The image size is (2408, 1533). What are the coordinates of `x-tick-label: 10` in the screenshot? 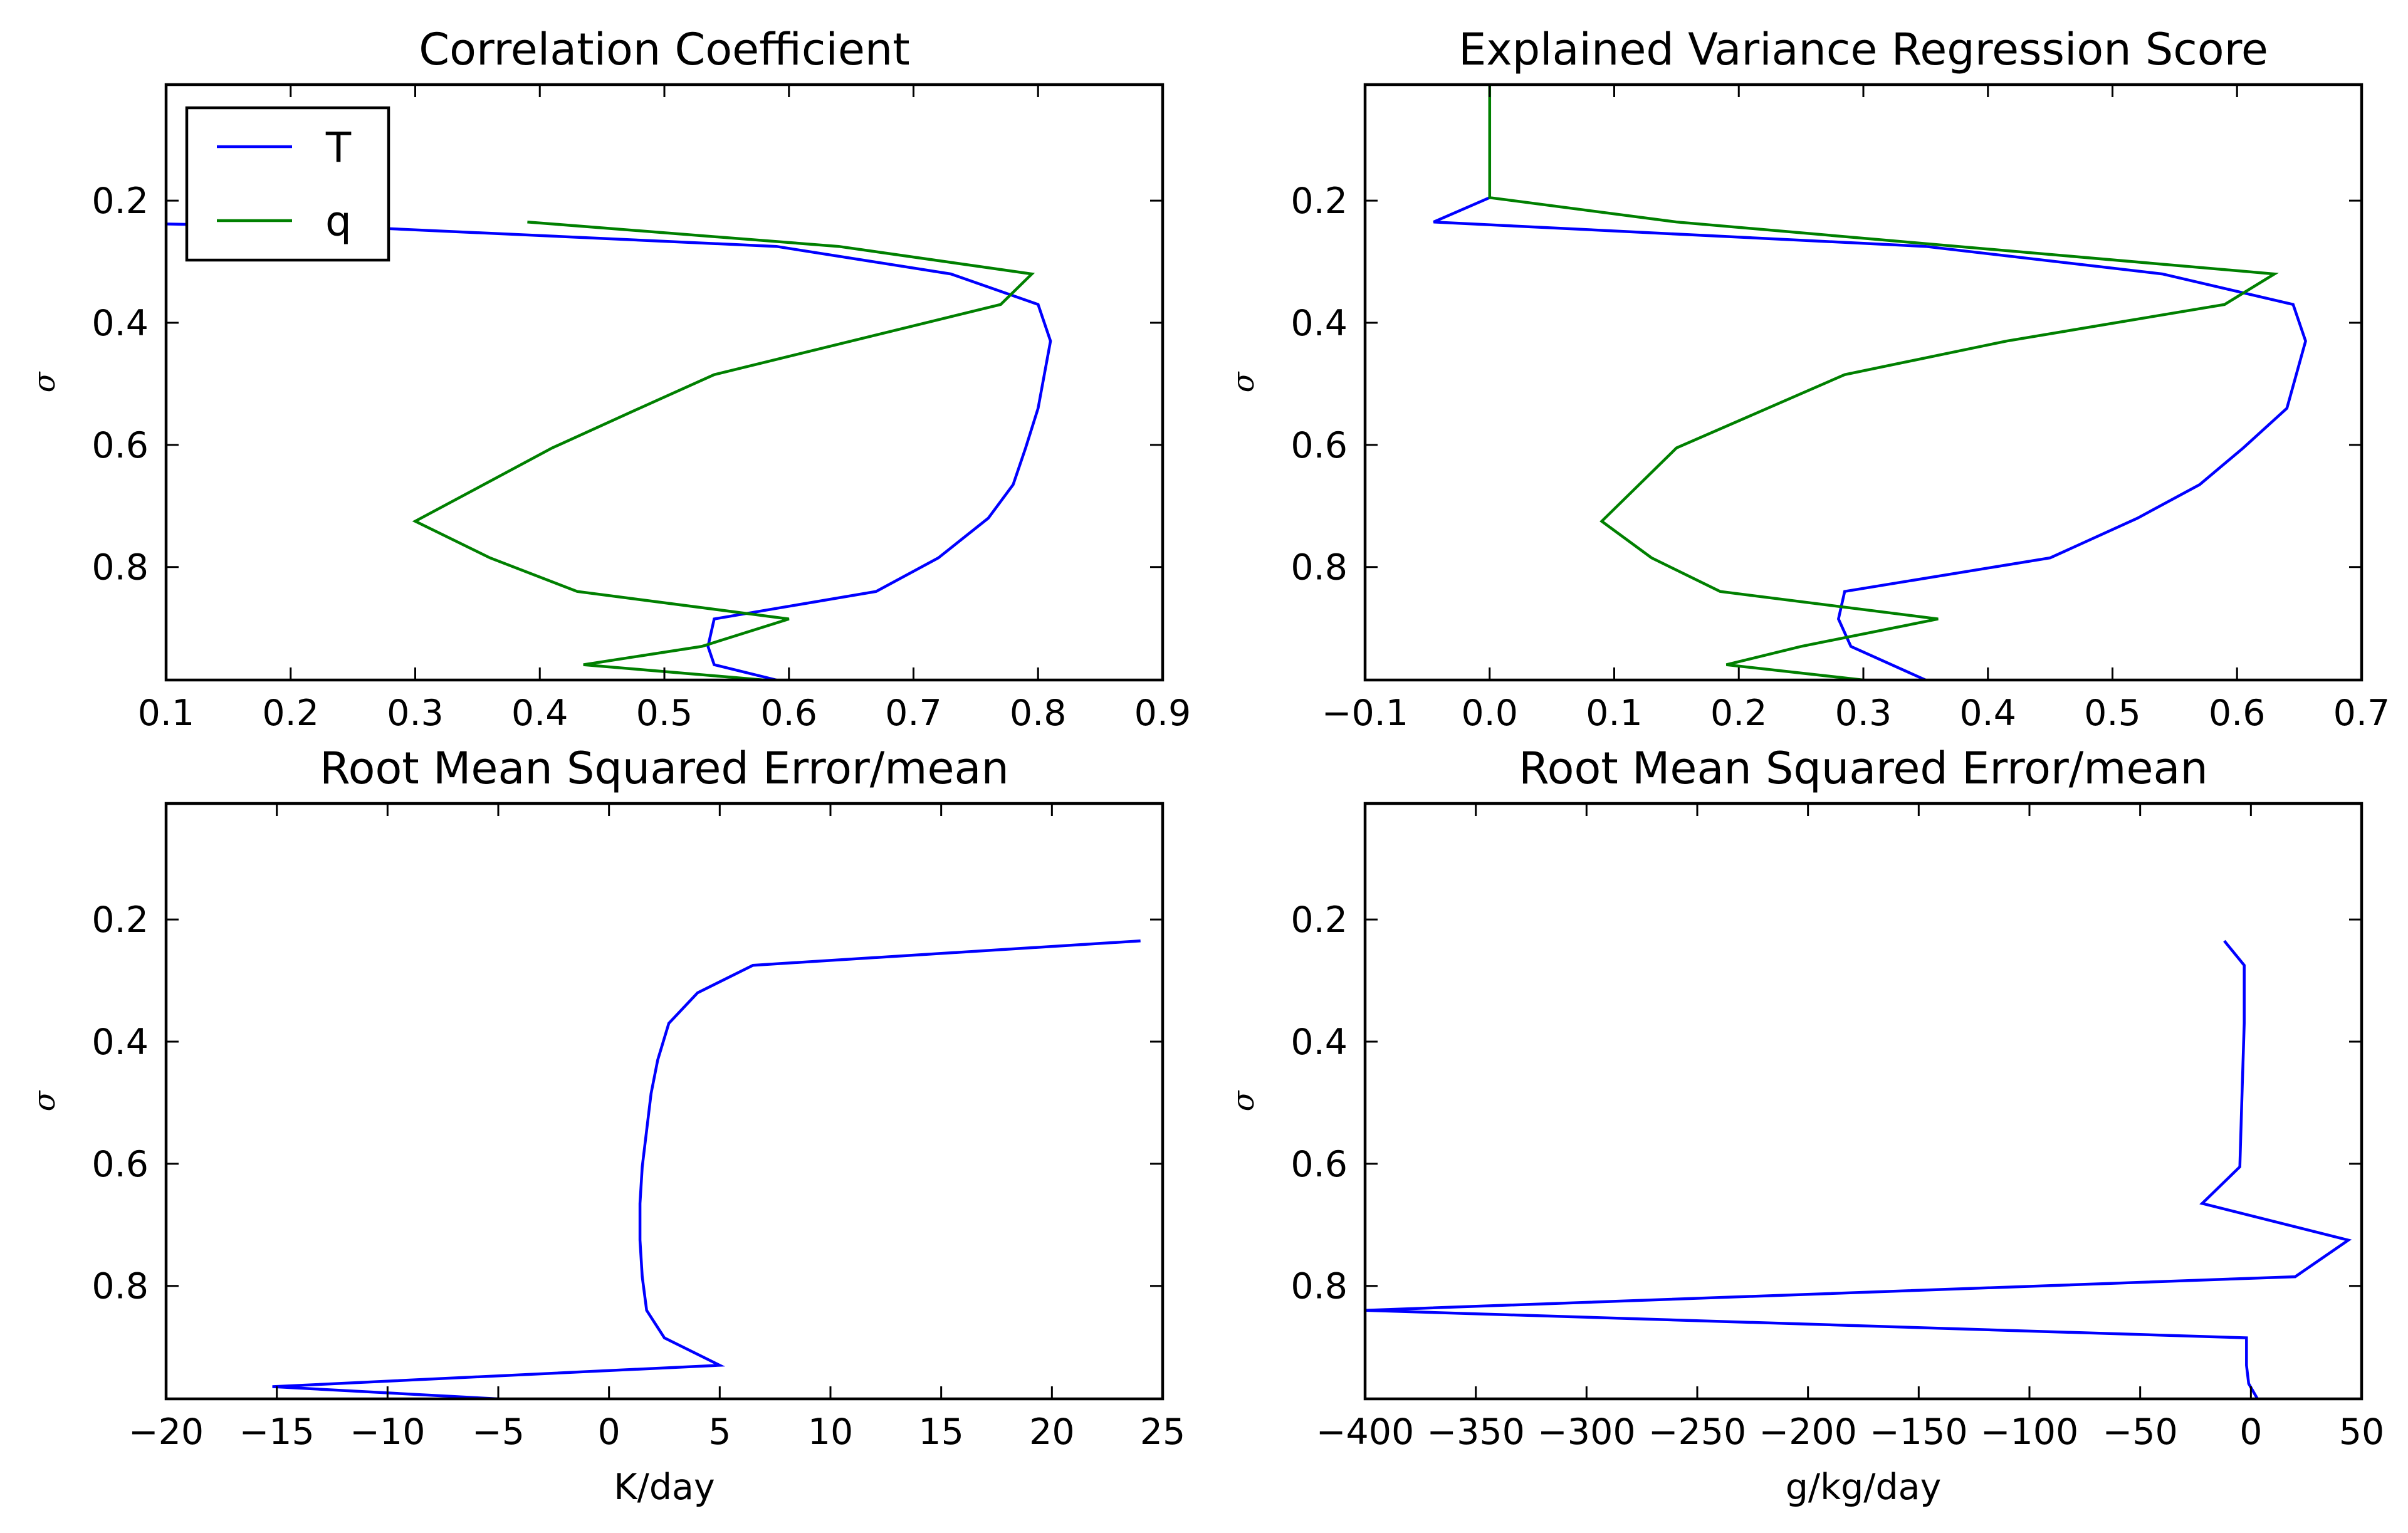 It's located at (831, 1432).